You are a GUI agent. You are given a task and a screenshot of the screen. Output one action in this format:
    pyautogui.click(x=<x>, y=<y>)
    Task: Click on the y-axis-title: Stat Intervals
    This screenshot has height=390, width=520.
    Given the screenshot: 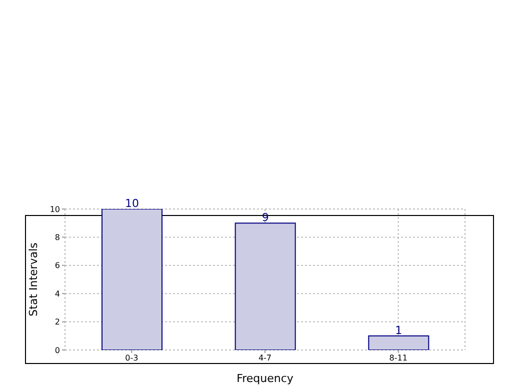 What is the action you would take?
    pyautogui.click(x=33, y=279)
    